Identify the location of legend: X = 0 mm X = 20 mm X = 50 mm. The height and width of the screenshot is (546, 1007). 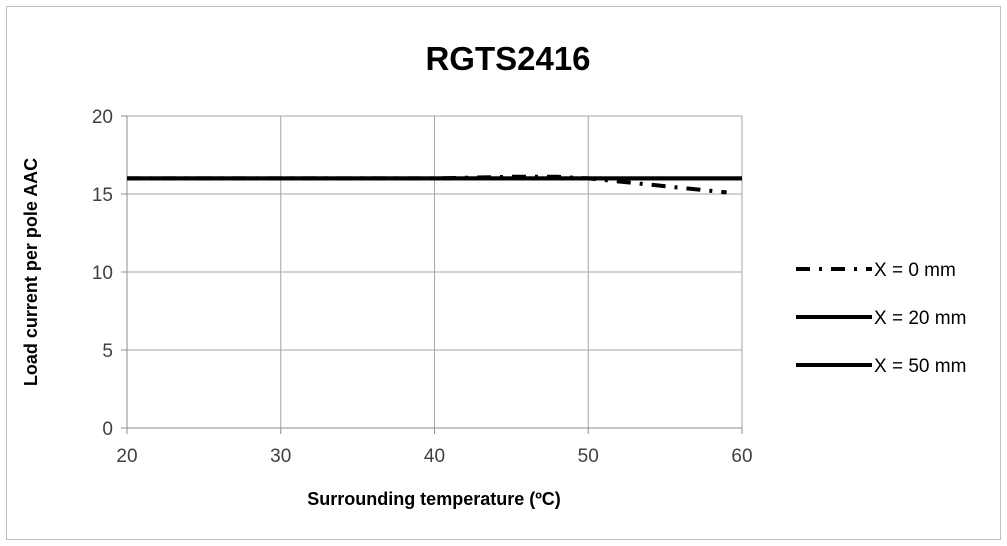
(881, 318).